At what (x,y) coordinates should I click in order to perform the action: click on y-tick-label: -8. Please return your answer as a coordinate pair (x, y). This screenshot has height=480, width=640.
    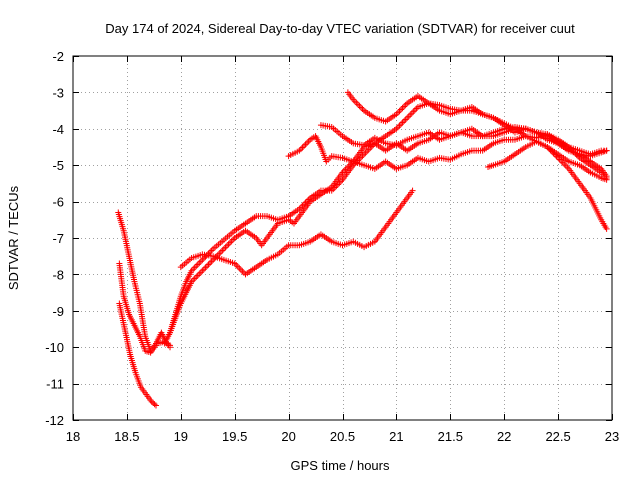
    Looking at the image, I should click on (58, 274).